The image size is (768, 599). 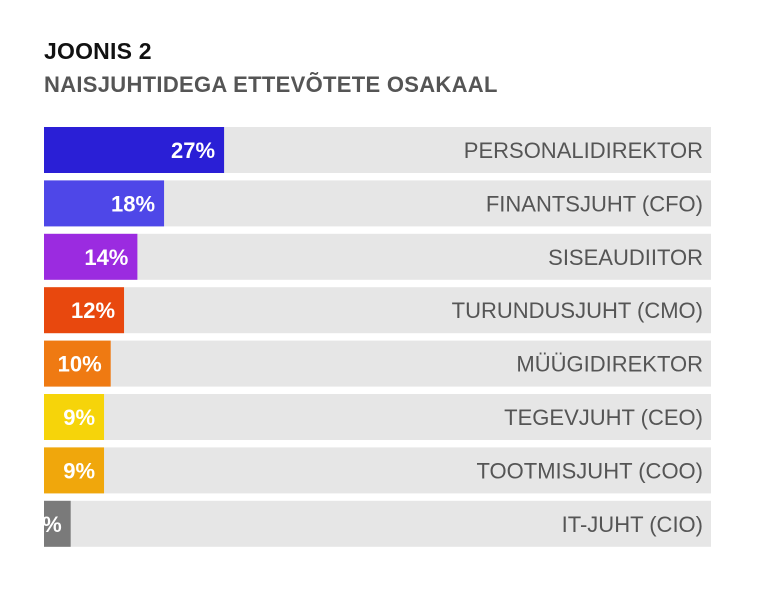 I want to click on bar-row: 4% IT-JUHT (CIO), so click(x=370, y=523).